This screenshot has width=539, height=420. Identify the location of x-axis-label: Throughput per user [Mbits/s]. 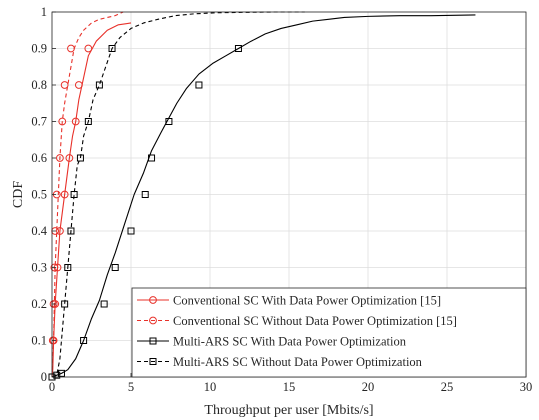
(288, 410).